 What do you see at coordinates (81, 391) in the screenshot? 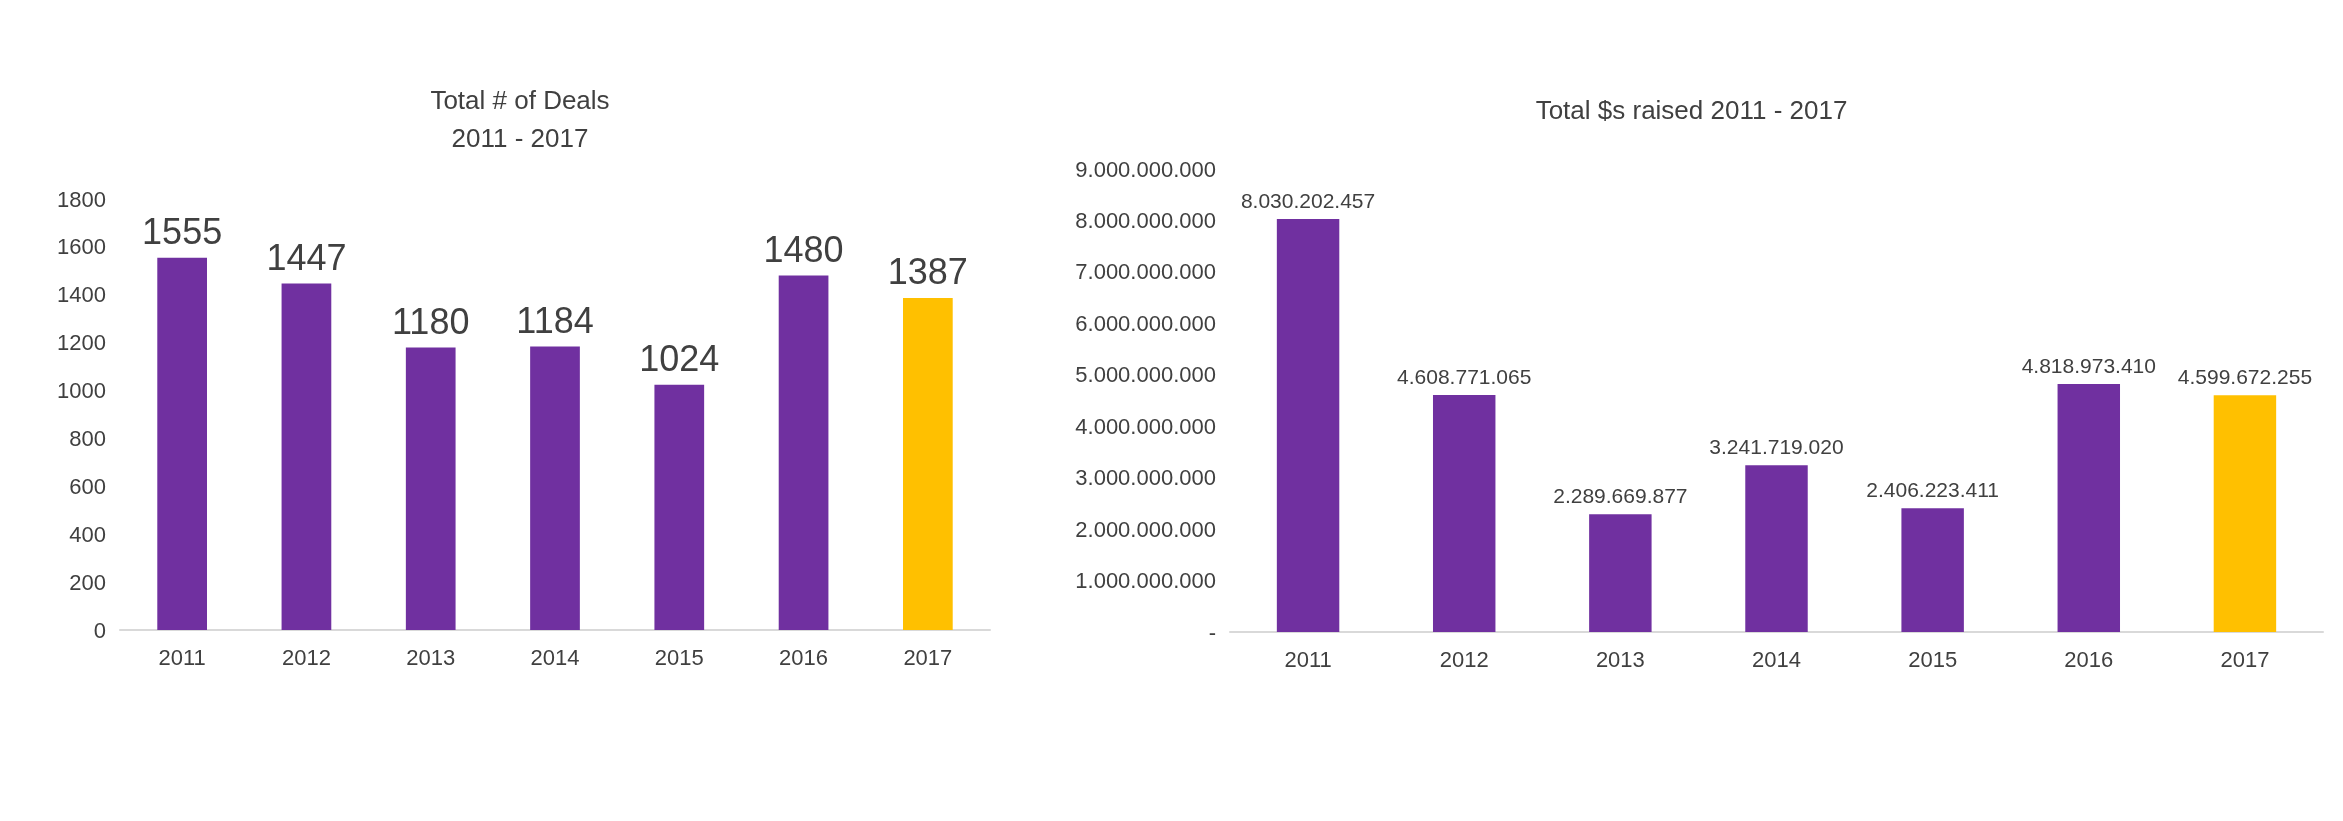
I see `y-tick-label: 1000` at bounding box center [81, 391].